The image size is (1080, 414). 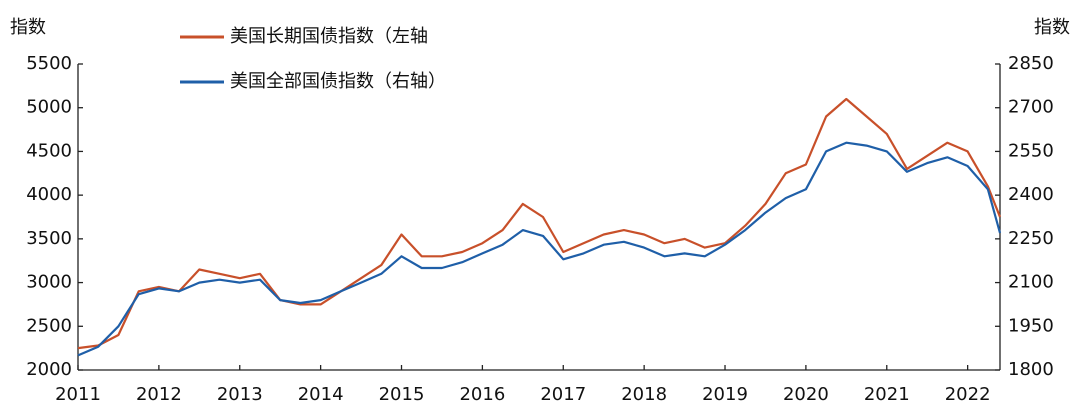 What do you see at coordinates (1031, 369) in the screenshot?
I see `y2-tick-label: 1800` at bounding box center [1031, 369].